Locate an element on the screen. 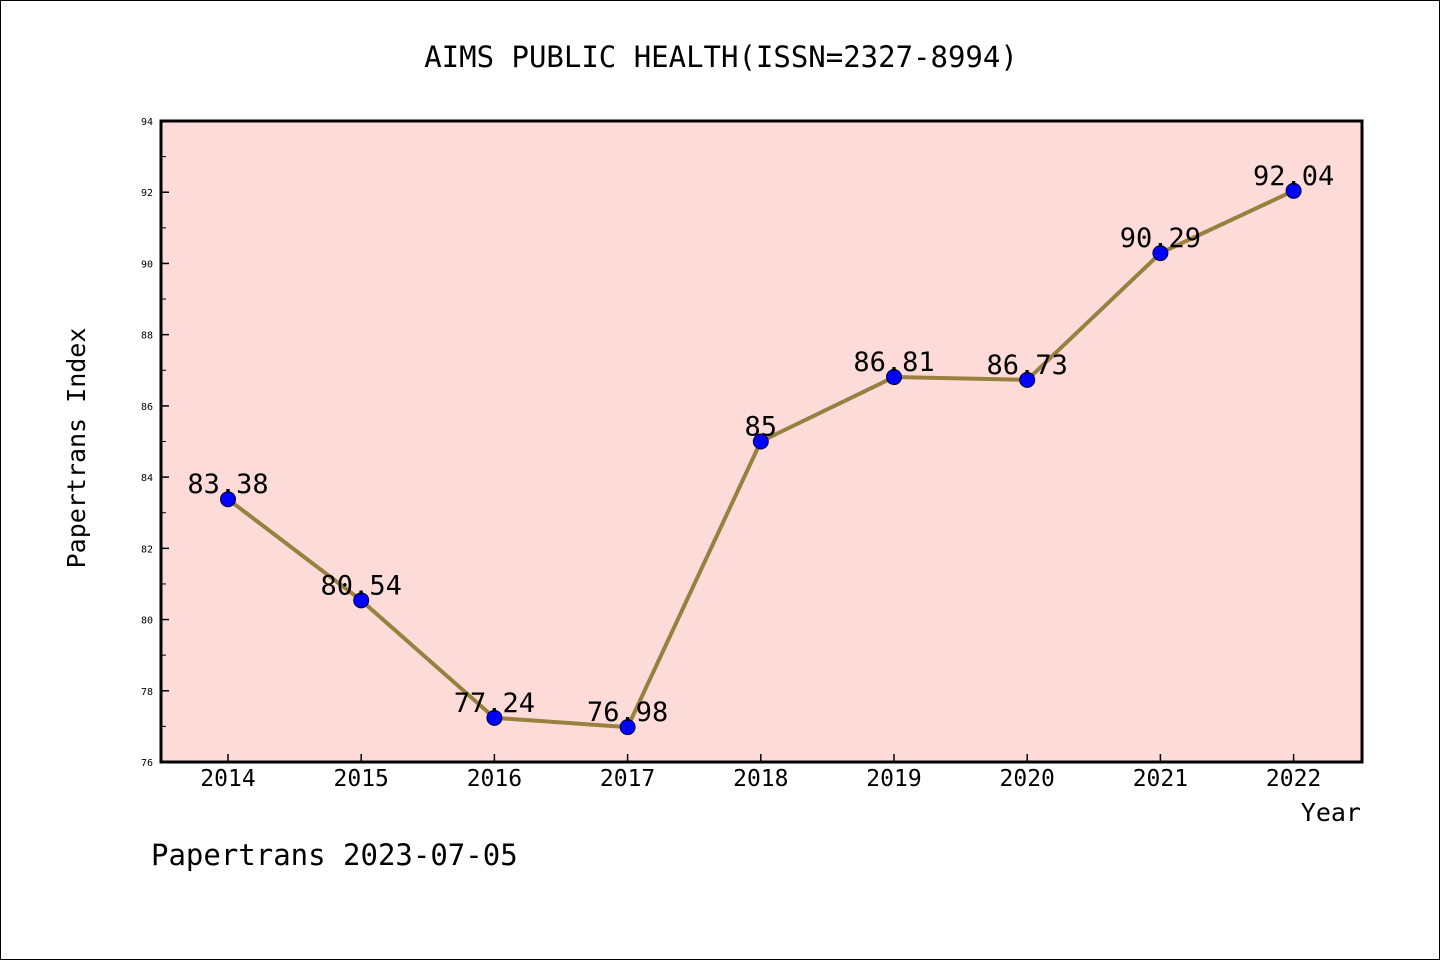  x-tick-label: 2014 is located at coordinates (227, 779).